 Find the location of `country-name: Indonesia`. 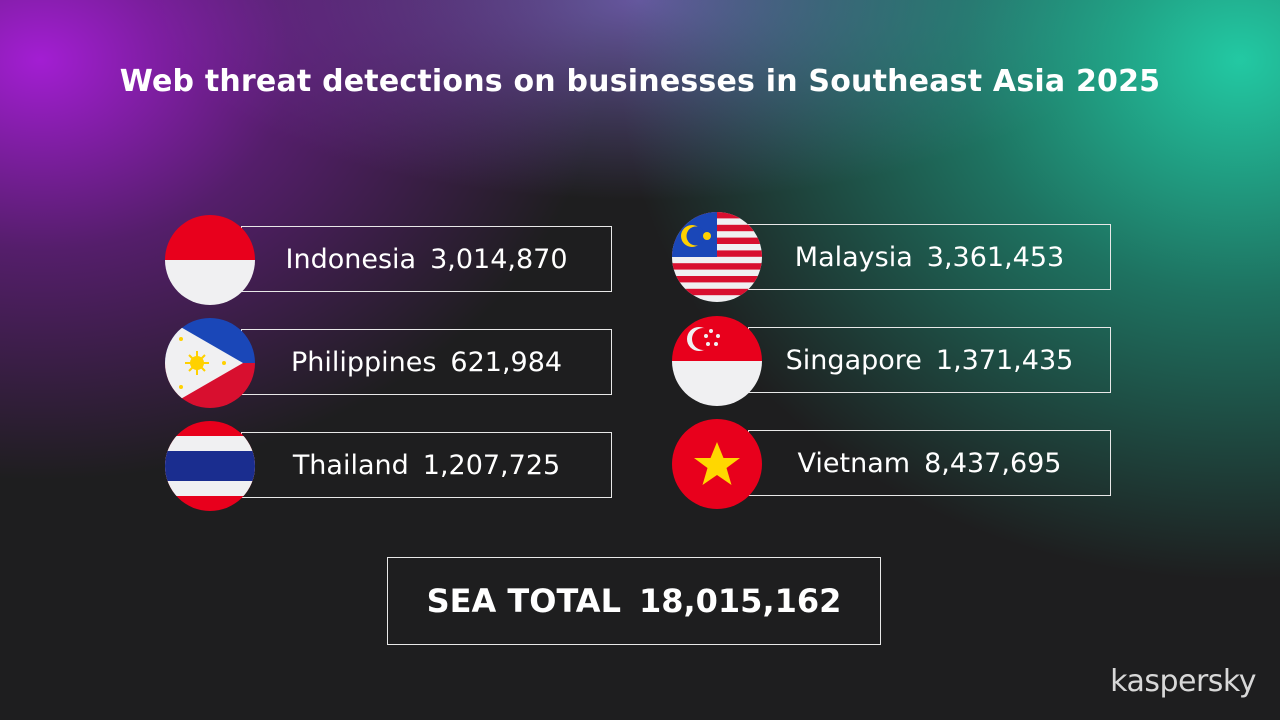

country-name: Indonesia is located at coordinates (351, 259).